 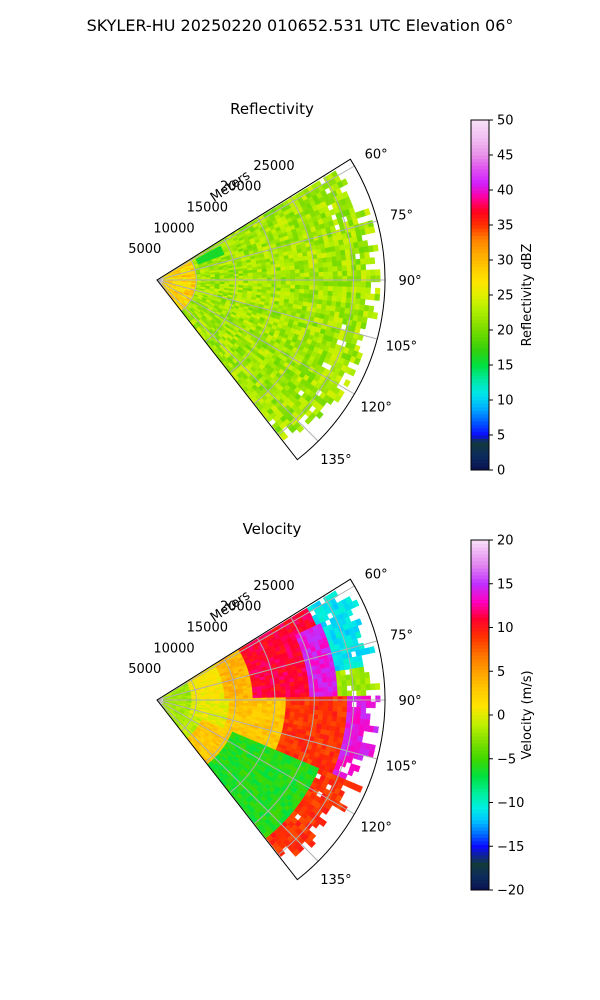 I want to click on angle-tick-label: 60°, so click(x=376, y=574).